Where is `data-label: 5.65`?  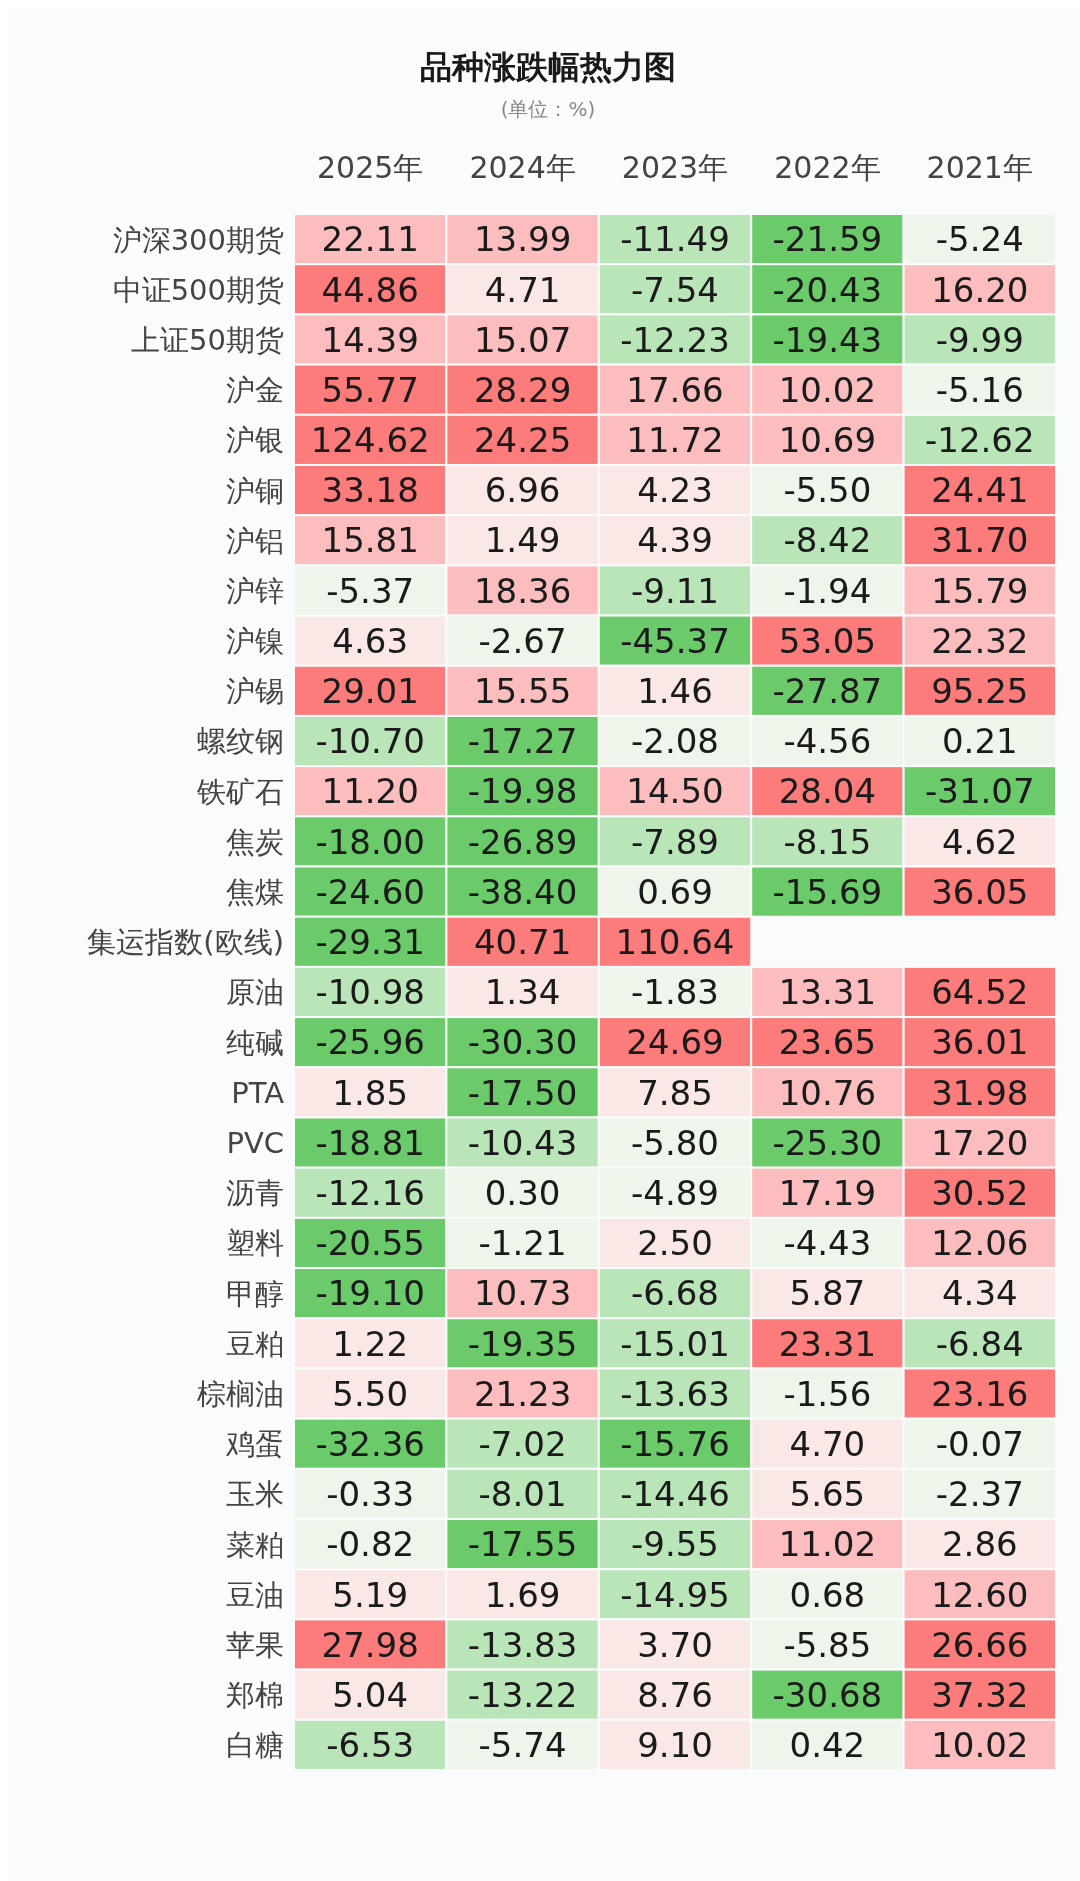 data-label: 5.65 is located at coordinates (827, 1494).